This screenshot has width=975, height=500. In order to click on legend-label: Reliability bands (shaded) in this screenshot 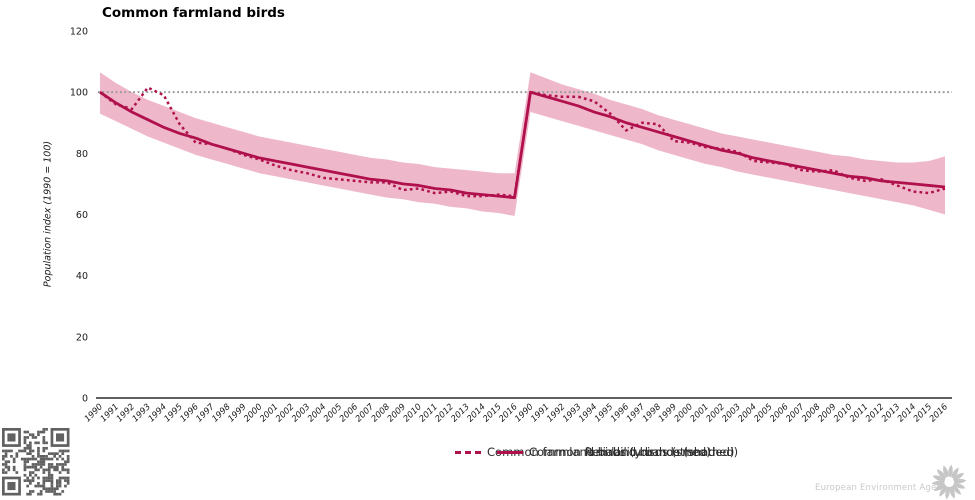, I will do `click(660, 452)`.